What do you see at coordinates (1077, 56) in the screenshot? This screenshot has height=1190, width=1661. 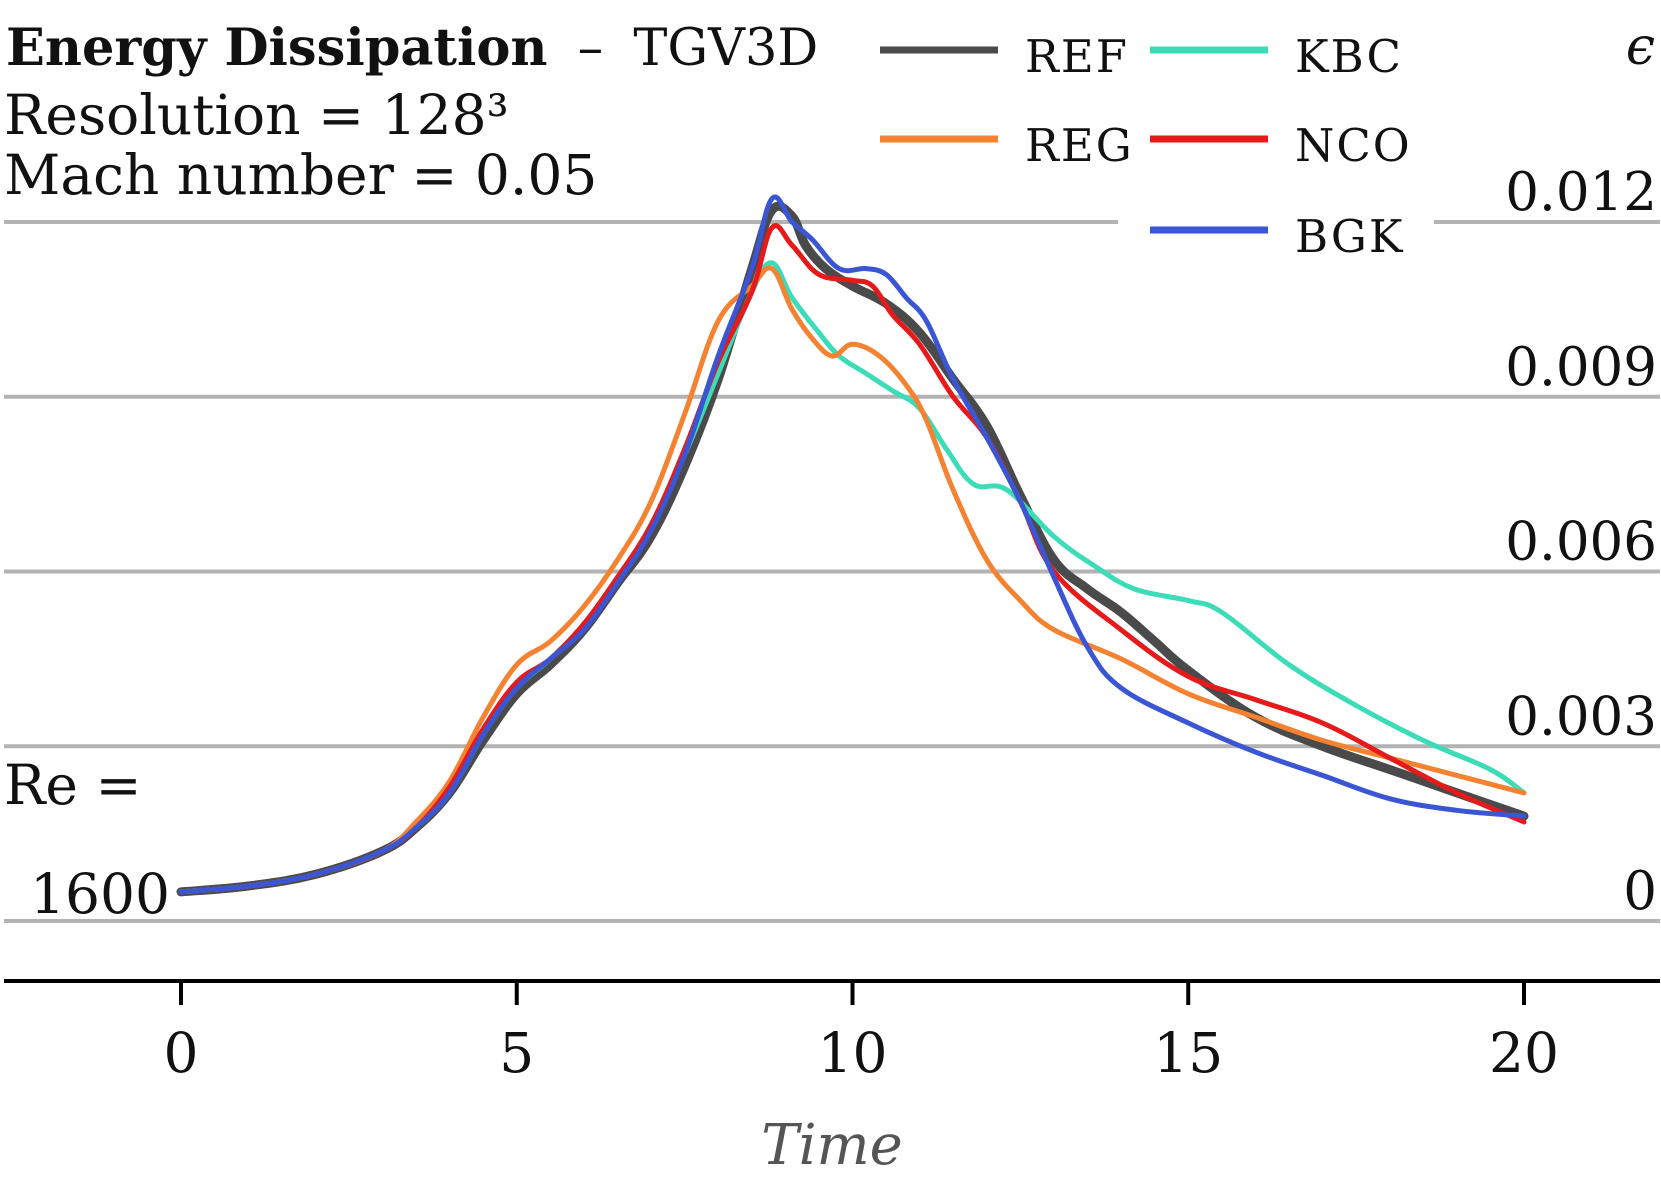 I see `legend-label-ref: REF` at bounding box center [1077, 56].